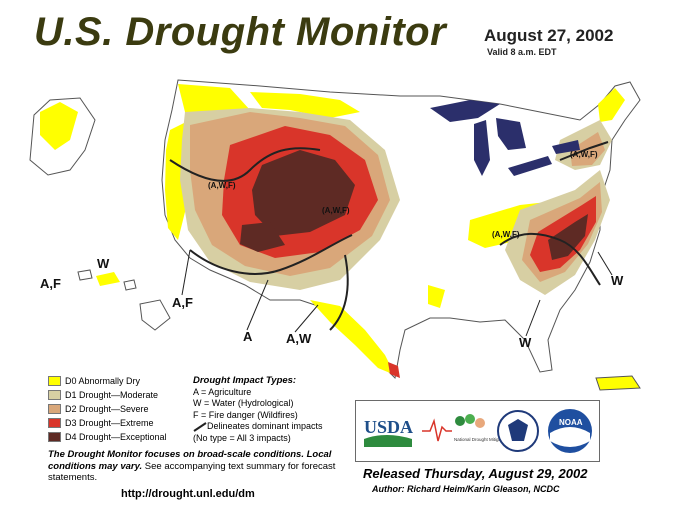 Image resolution: width=675 pixels, height=522 pixels. I want to click on impact-label-plains: (A,W,F), so click(336, 210).